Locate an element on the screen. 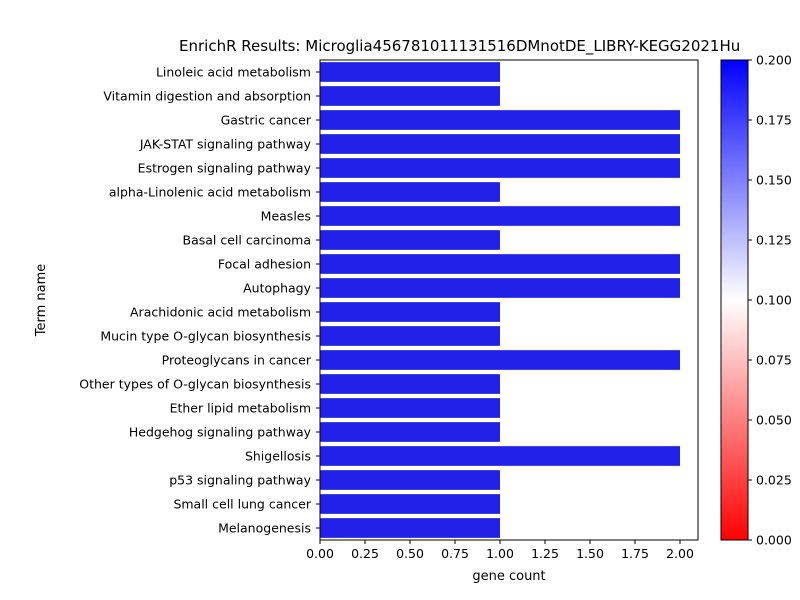 This screenshot has width=800, height=600. x-axis-title: gene count is located at coordinates (508, 576).